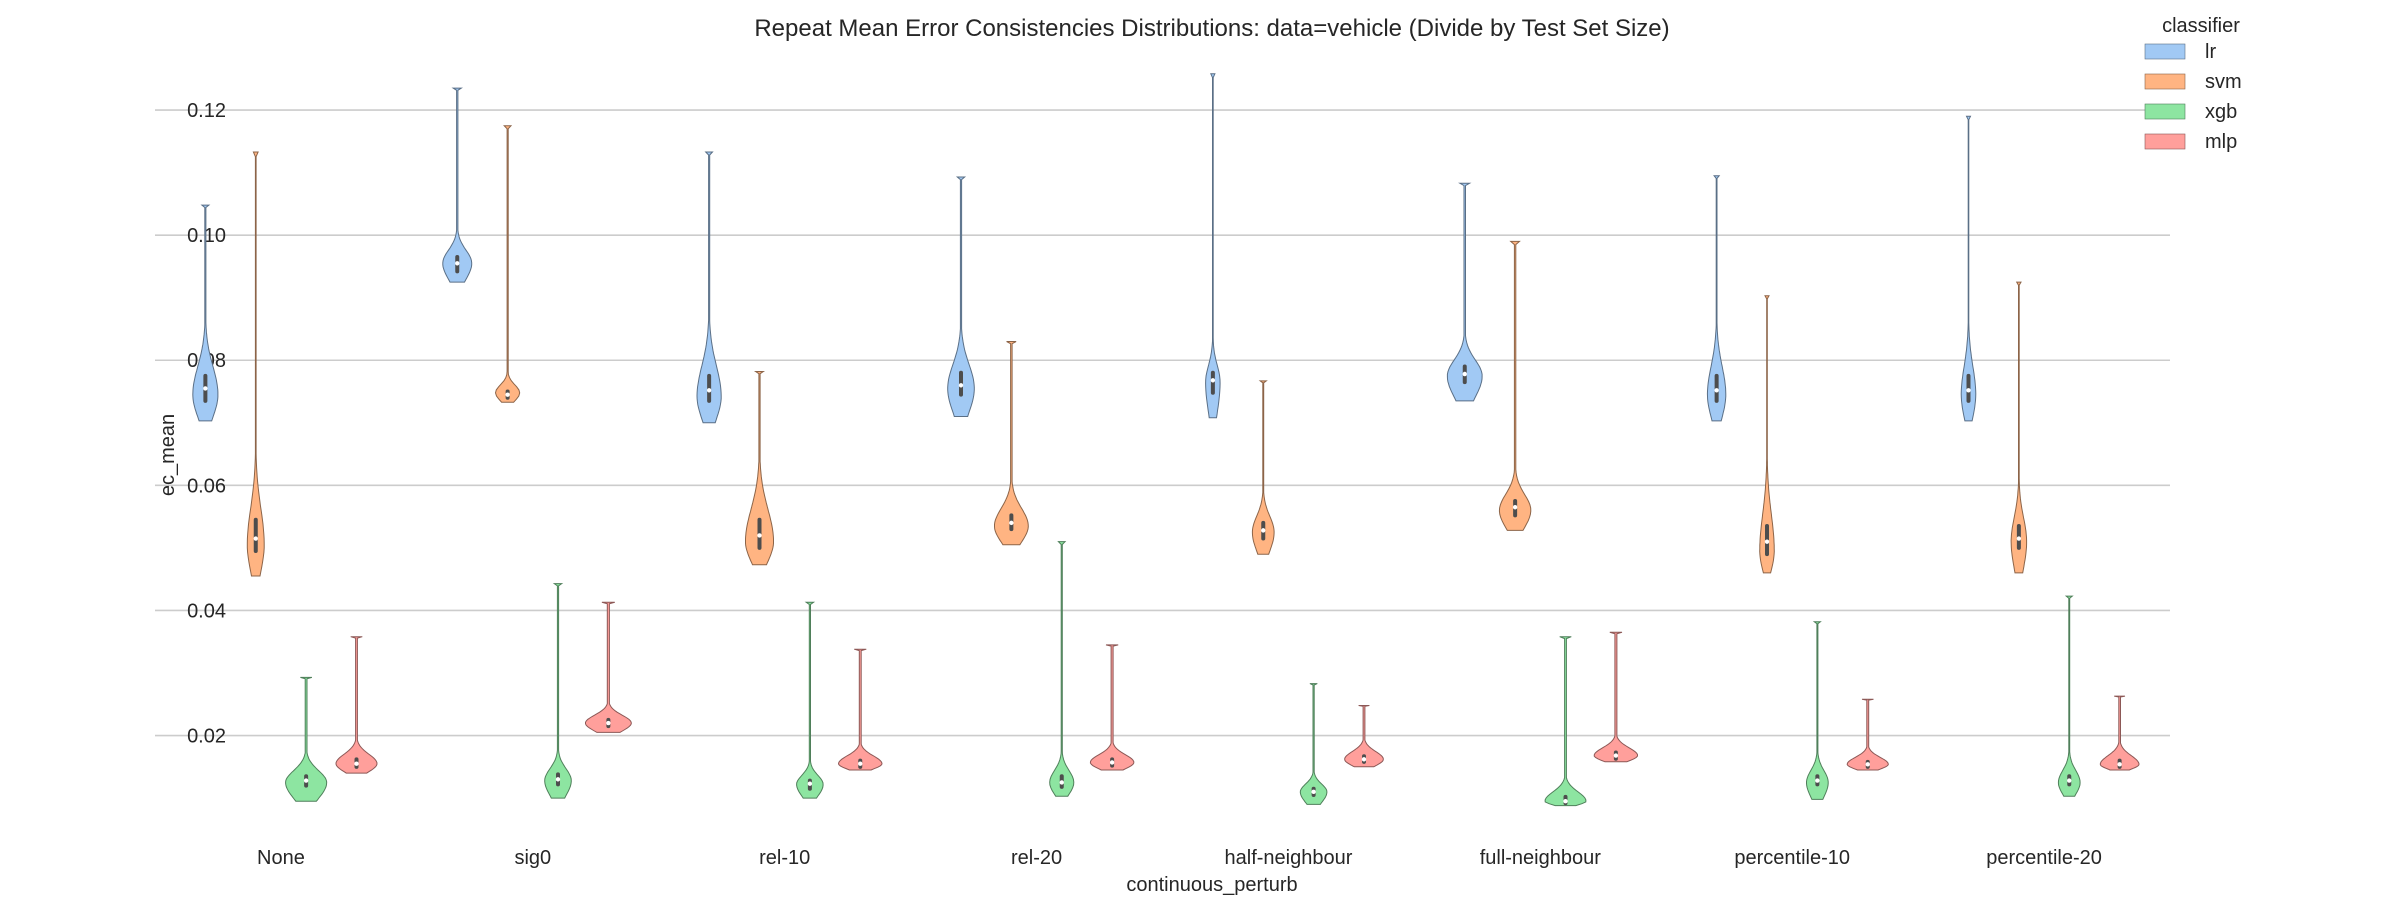 The width and height of the screenshot is (2400, 900). I want to click on y-tick-label: 0.02, so click(206, 737).